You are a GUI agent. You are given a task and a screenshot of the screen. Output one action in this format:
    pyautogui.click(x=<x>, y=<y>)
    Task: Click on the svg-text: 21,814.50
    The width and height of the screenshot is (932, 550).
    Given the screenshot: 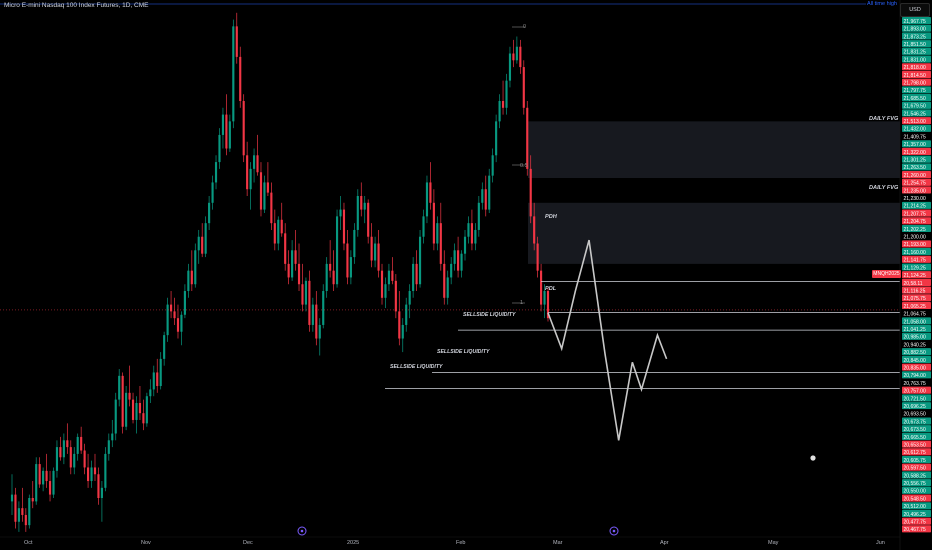 What is the action you would take?
    pyautogui.click(x=915, y=76)
    